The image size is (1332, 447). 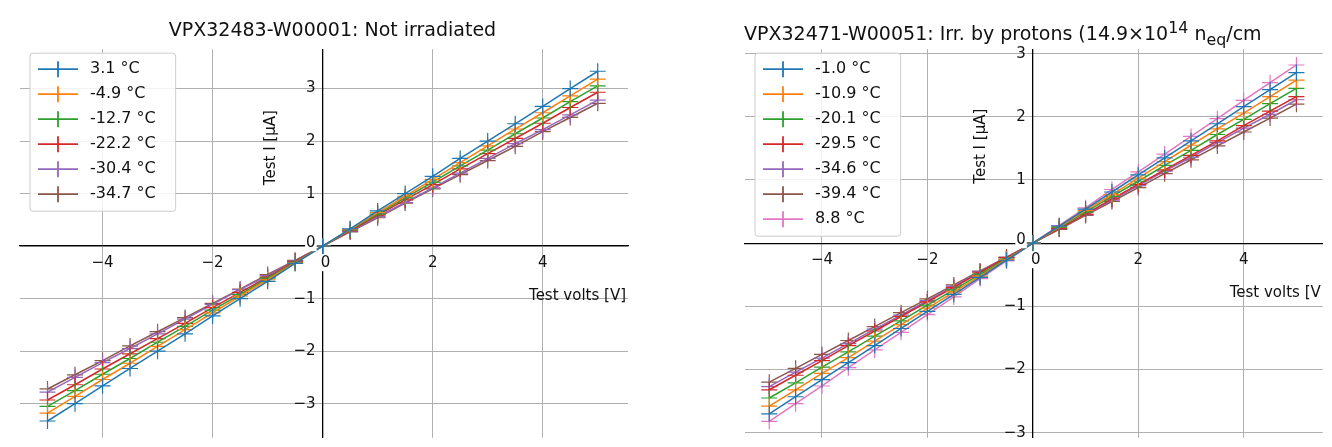 I want to click on legend-label: -34.7 °C, so click(x=123, y=193).